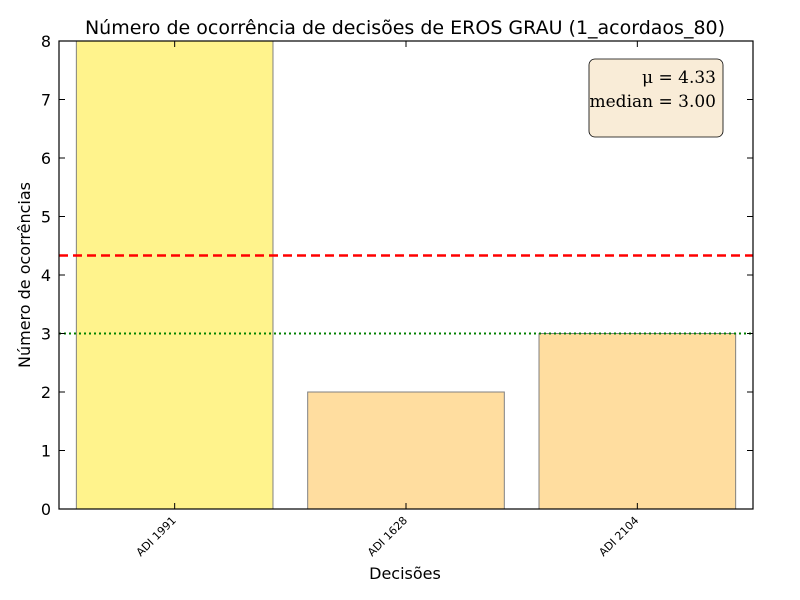 This screenshot has width=800, height=600. I want to click on y-tick-label: 7, so click(46, 100).